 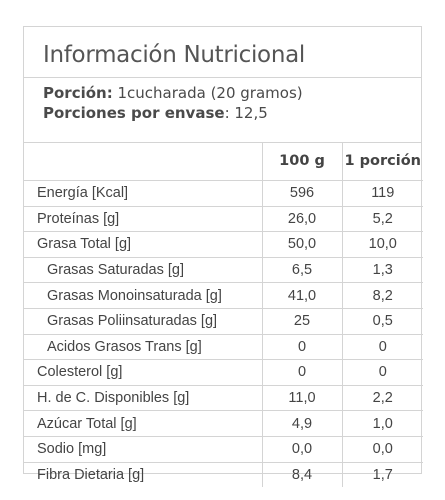 I want to click on table-row: Energía [Kcal] 596 119, so click(x=223, y=193).